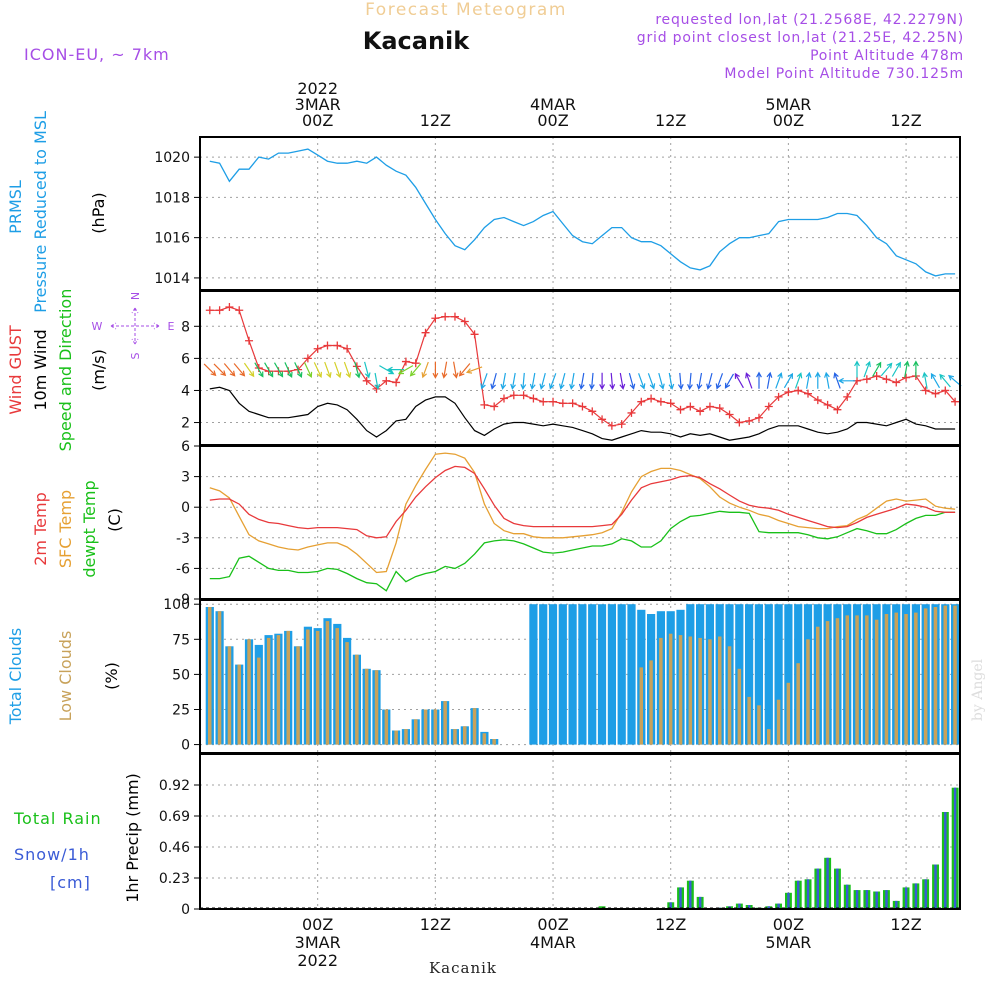 This screenshot has height=1000, width=1000. What do you see at coordinates (582, 413) in the screenshot?
I see `wind-speed-line` at bounding box center [582, 413].